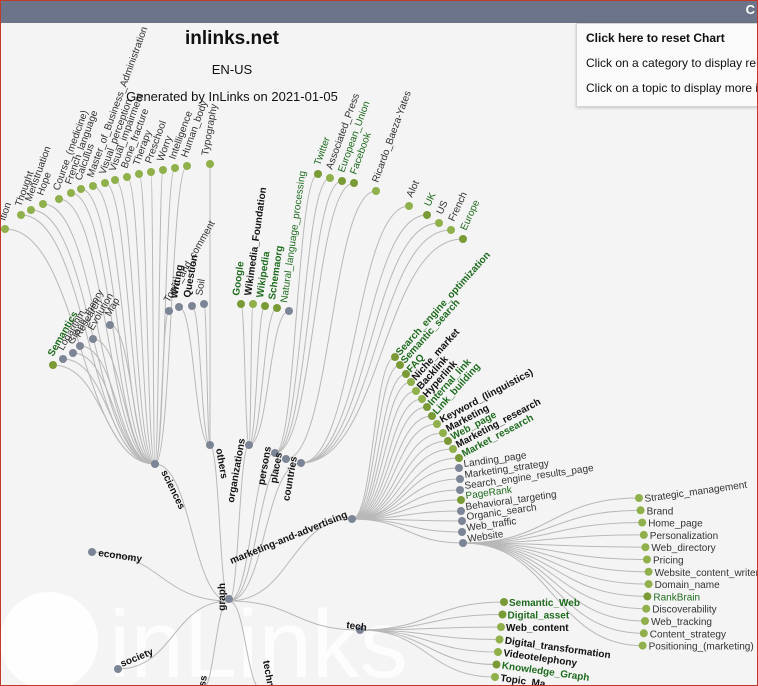 This screenshot has width=758, height=686. Describe the element at coordinates (647, 596) in the screenshot. I see `topic-node-rankbrain` at that location.